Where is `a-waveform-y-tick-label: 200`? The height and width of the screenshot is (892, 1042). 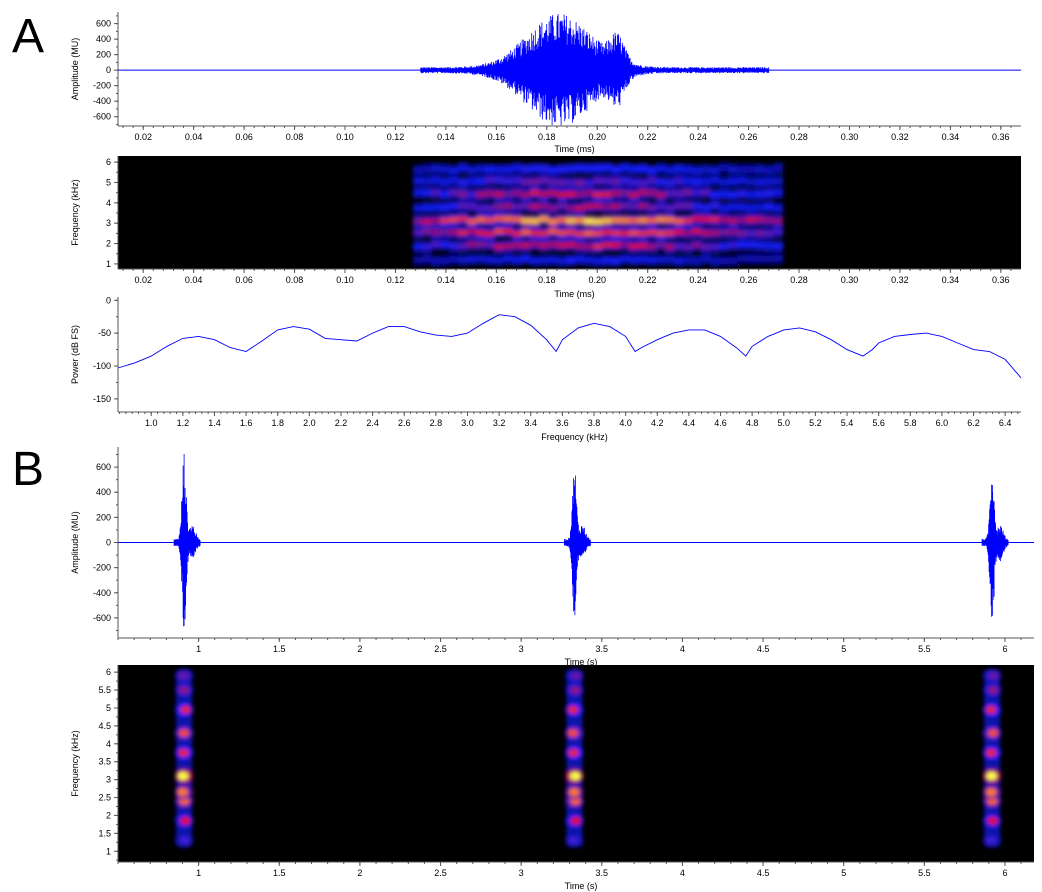 a-waveform-y-tick-label: 200 is located at coordinates (103, 55).